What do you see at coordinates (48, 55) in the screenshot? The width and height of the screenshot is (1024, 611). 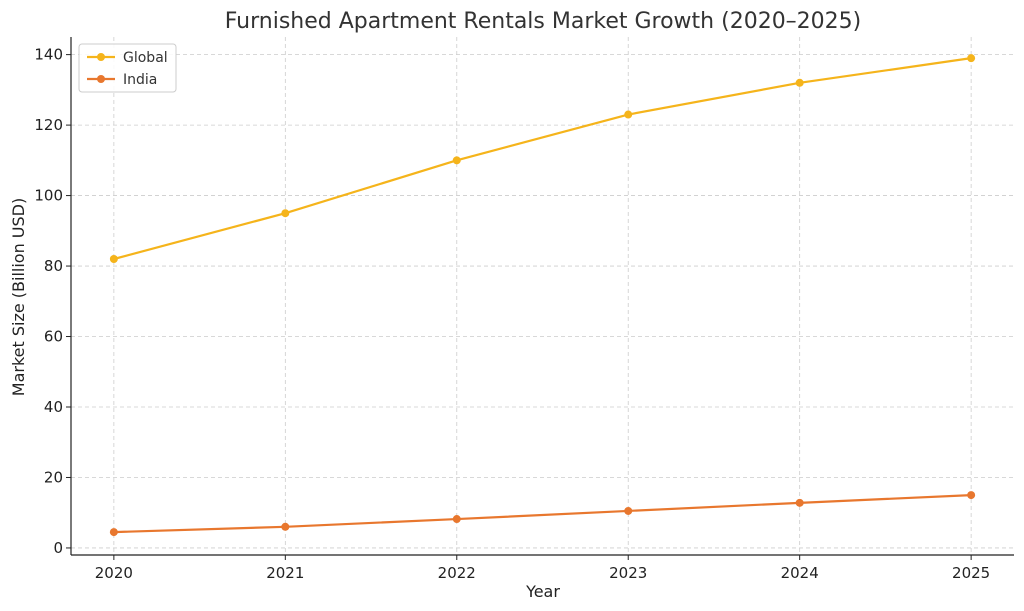 I see `y-tick-label-140: 140` at bounding box center [48, 55].